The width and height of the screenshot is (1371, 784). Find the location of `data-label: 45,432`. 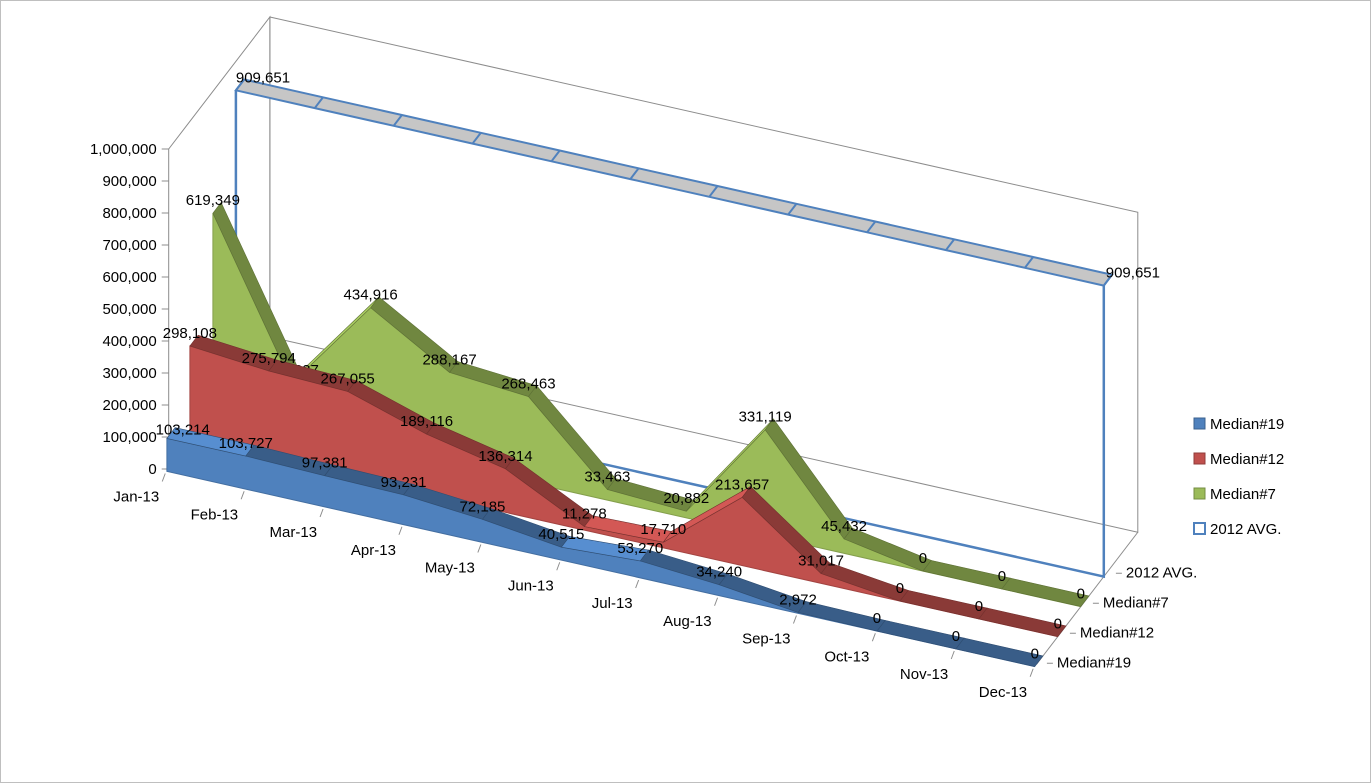

data-label: 45,432 is located at coordinates (844, 526).